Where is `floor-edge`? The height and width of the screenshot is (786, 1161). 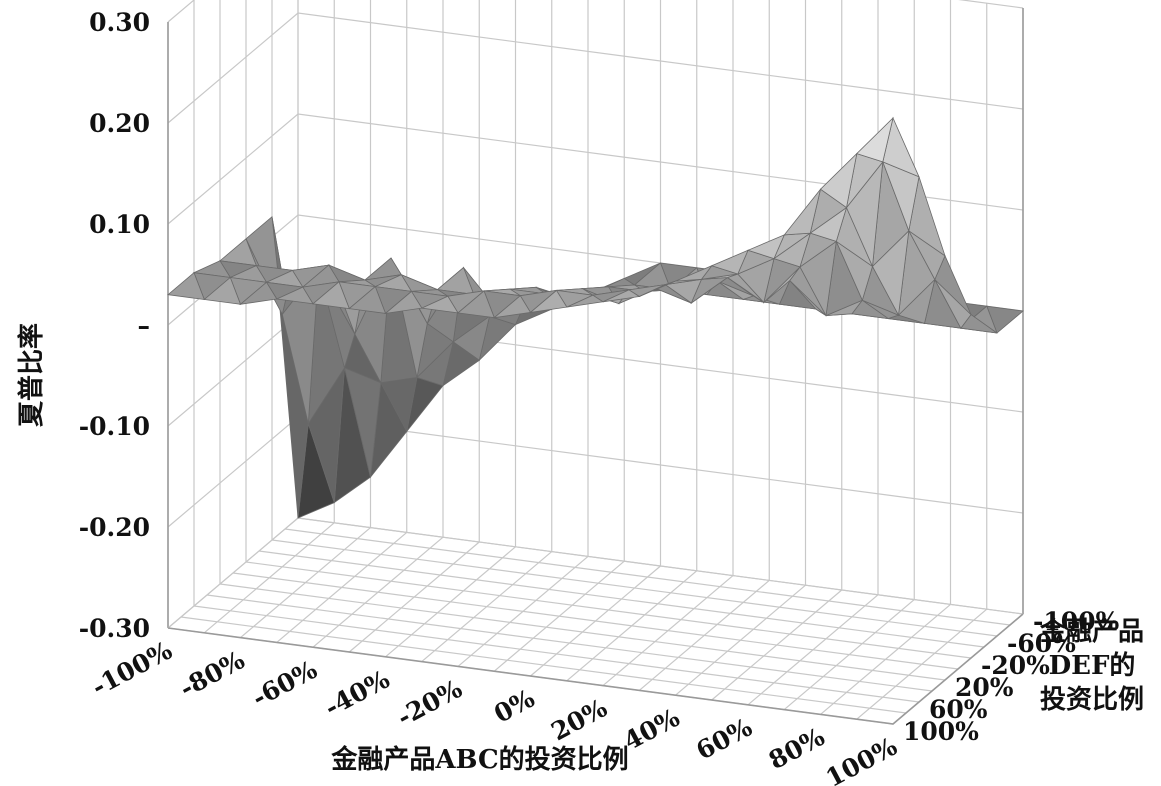
floor-edge is located at coordinates (595, 669).